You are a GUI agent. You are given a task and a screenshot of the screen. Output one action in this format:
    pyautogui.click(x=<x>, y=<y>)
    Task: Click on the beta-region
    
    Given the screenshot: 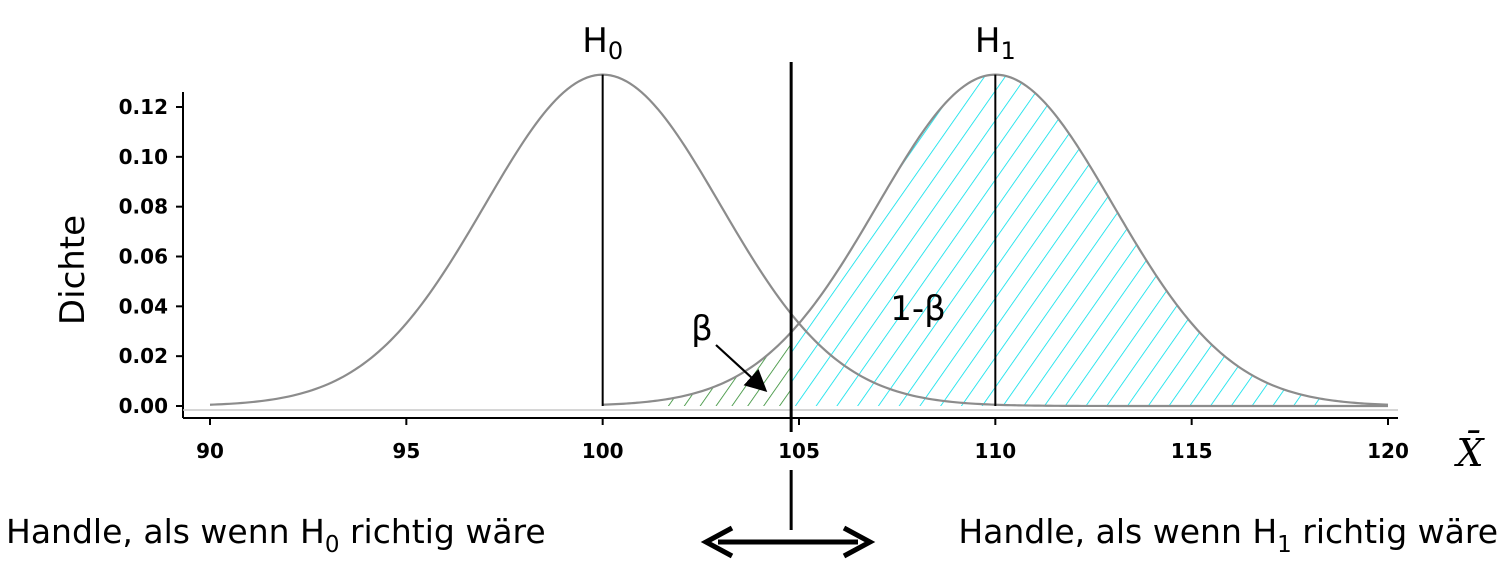 What is the action you would take?
    pyautogui.click(x=726, y=369)
    